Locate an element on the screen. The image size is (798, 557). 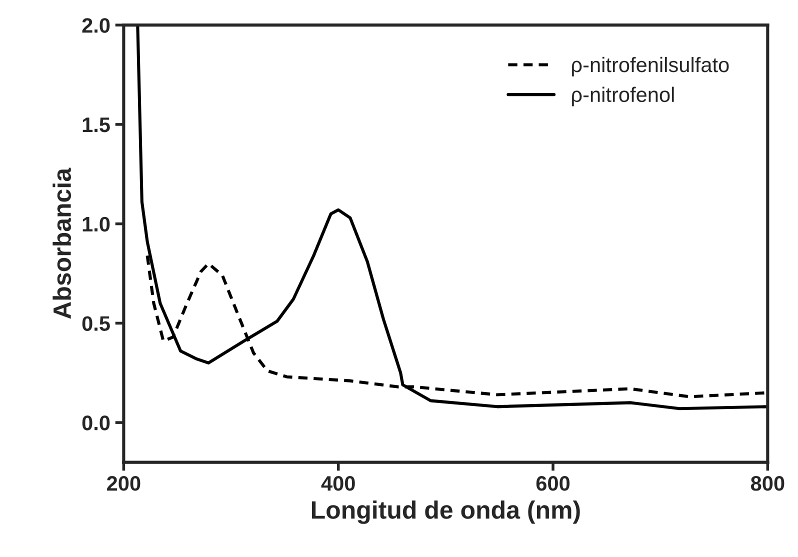
x-tick-label: 800 is located at coordinates (767, 483).